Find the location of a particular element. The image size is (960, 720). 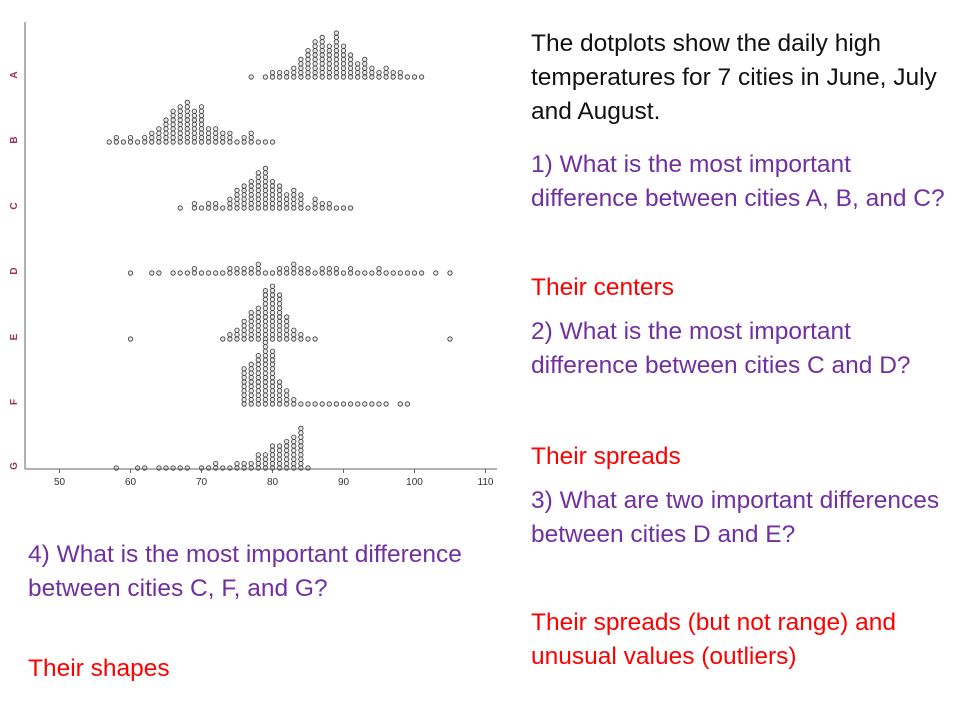

category-label-b: B is located at coordinates (14, 139).